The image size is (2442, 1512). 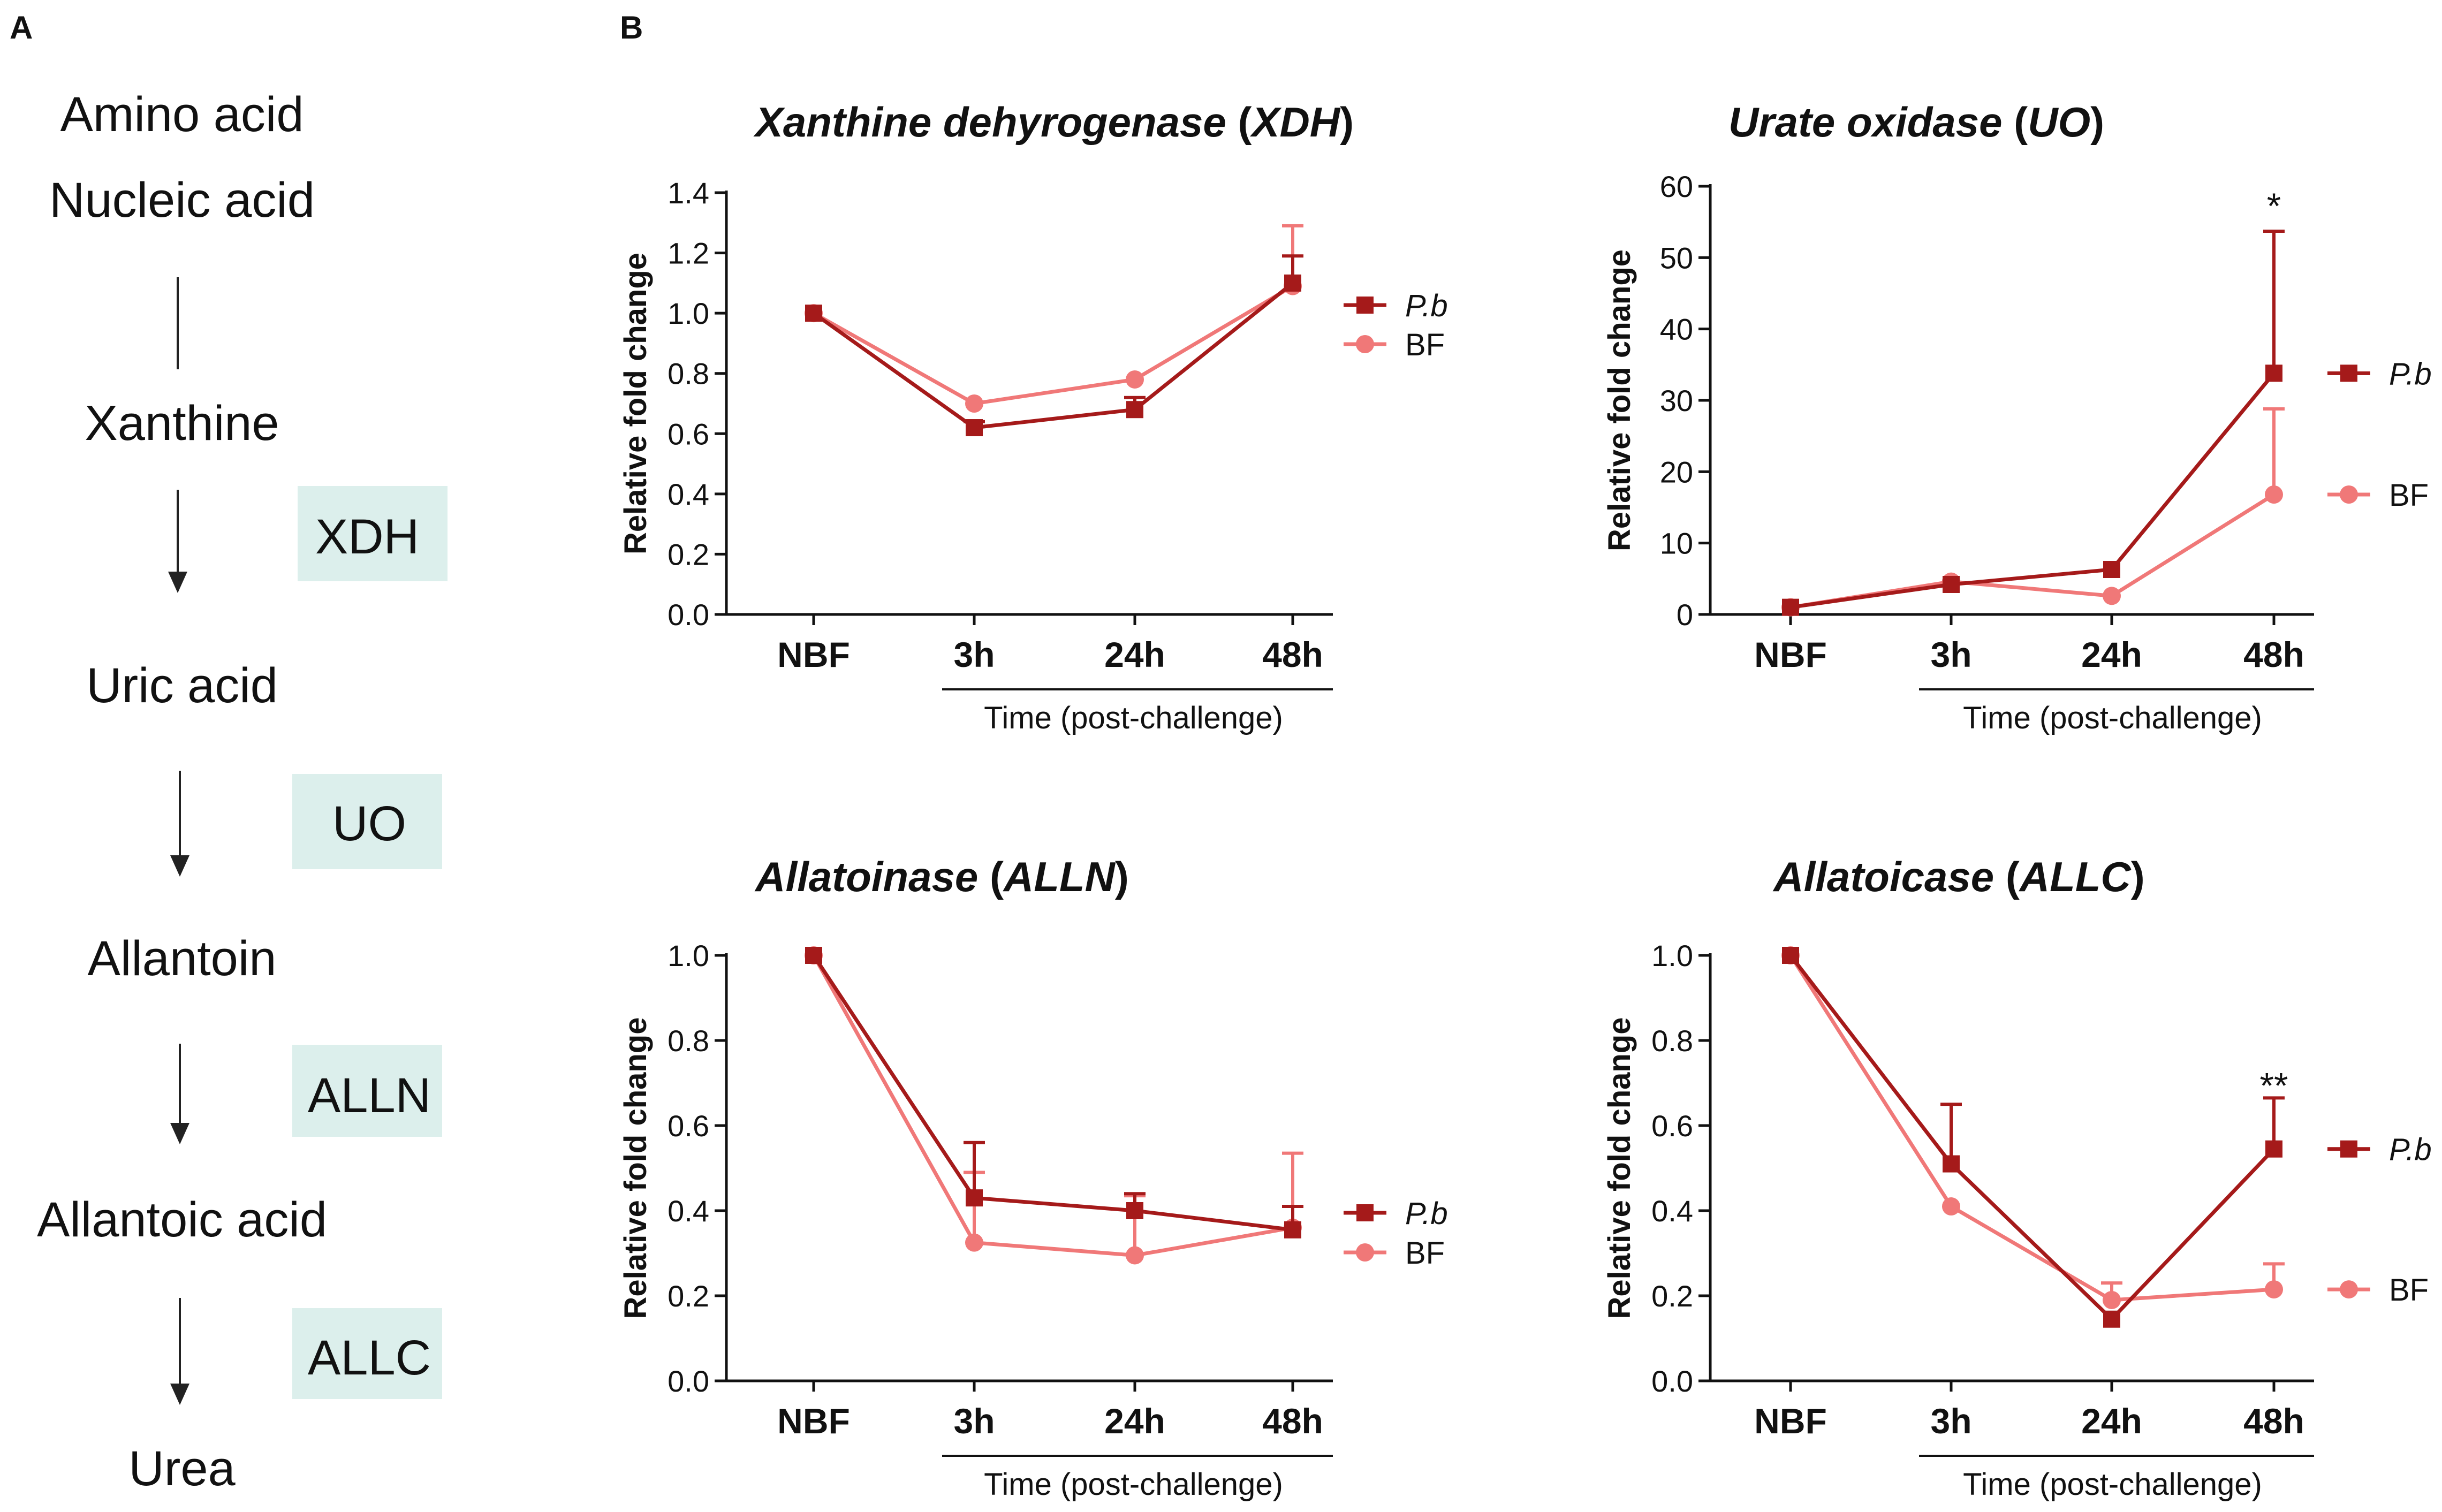 What do you see at coordinates (1059, 876) in the screenshot?
I see `chart-title-abbrev: ALLN` at bounding box center [1059, 876].